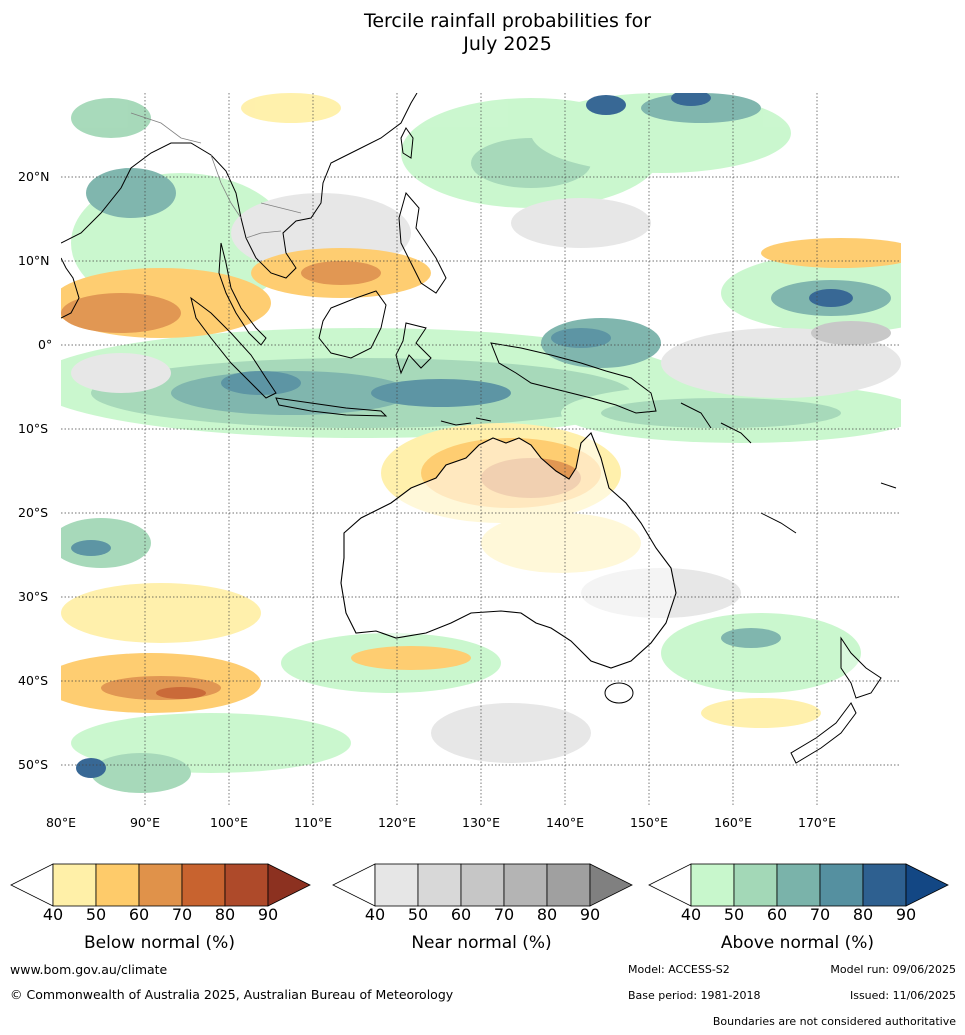 The image size is (965, 1035). What do you see at coordinates (817, 822) in the screenshot?
I see `lon-label: 170°E` at bounding box center [817, 822].